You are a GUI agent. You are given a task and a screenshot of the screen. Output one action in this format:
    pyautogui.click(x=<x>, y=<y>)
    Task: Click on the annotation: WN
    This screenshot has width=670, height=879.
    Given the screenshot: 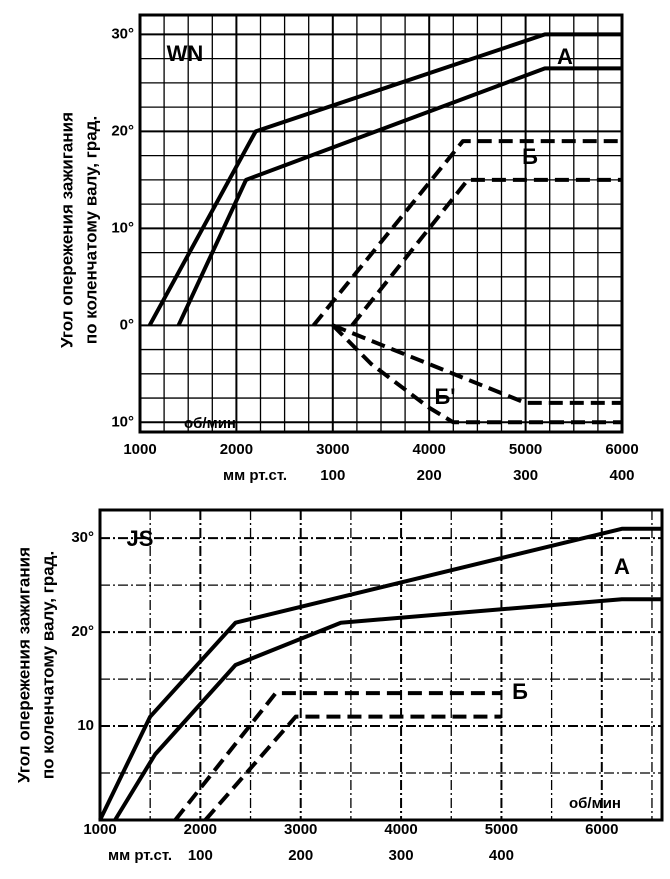 What is the action you would take?
    pyautogui.click(x=185, y=53)
    